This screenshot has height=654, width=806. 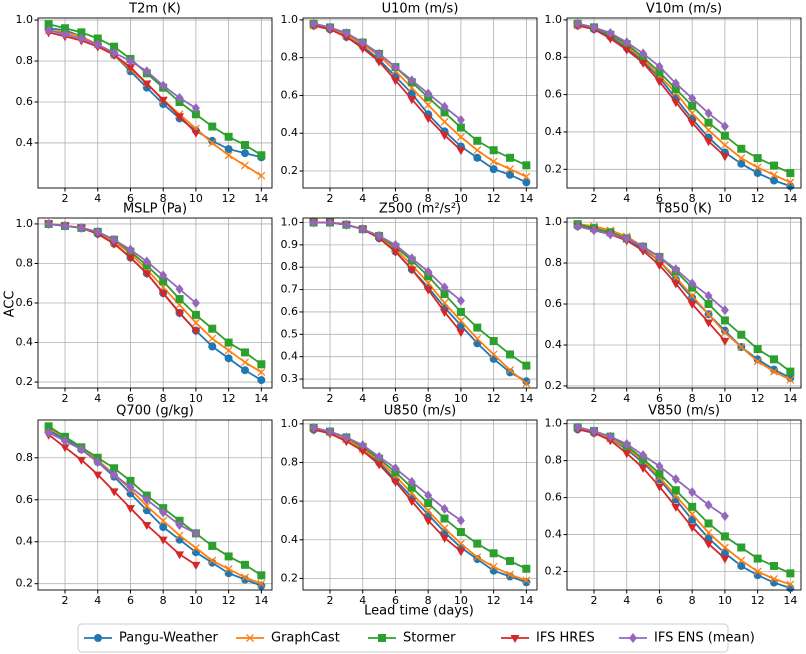 What do you see at coordinates (290, 244) in the screenshot?
I see `y-tick-label: 0.9` at bounding box center [290, 244].